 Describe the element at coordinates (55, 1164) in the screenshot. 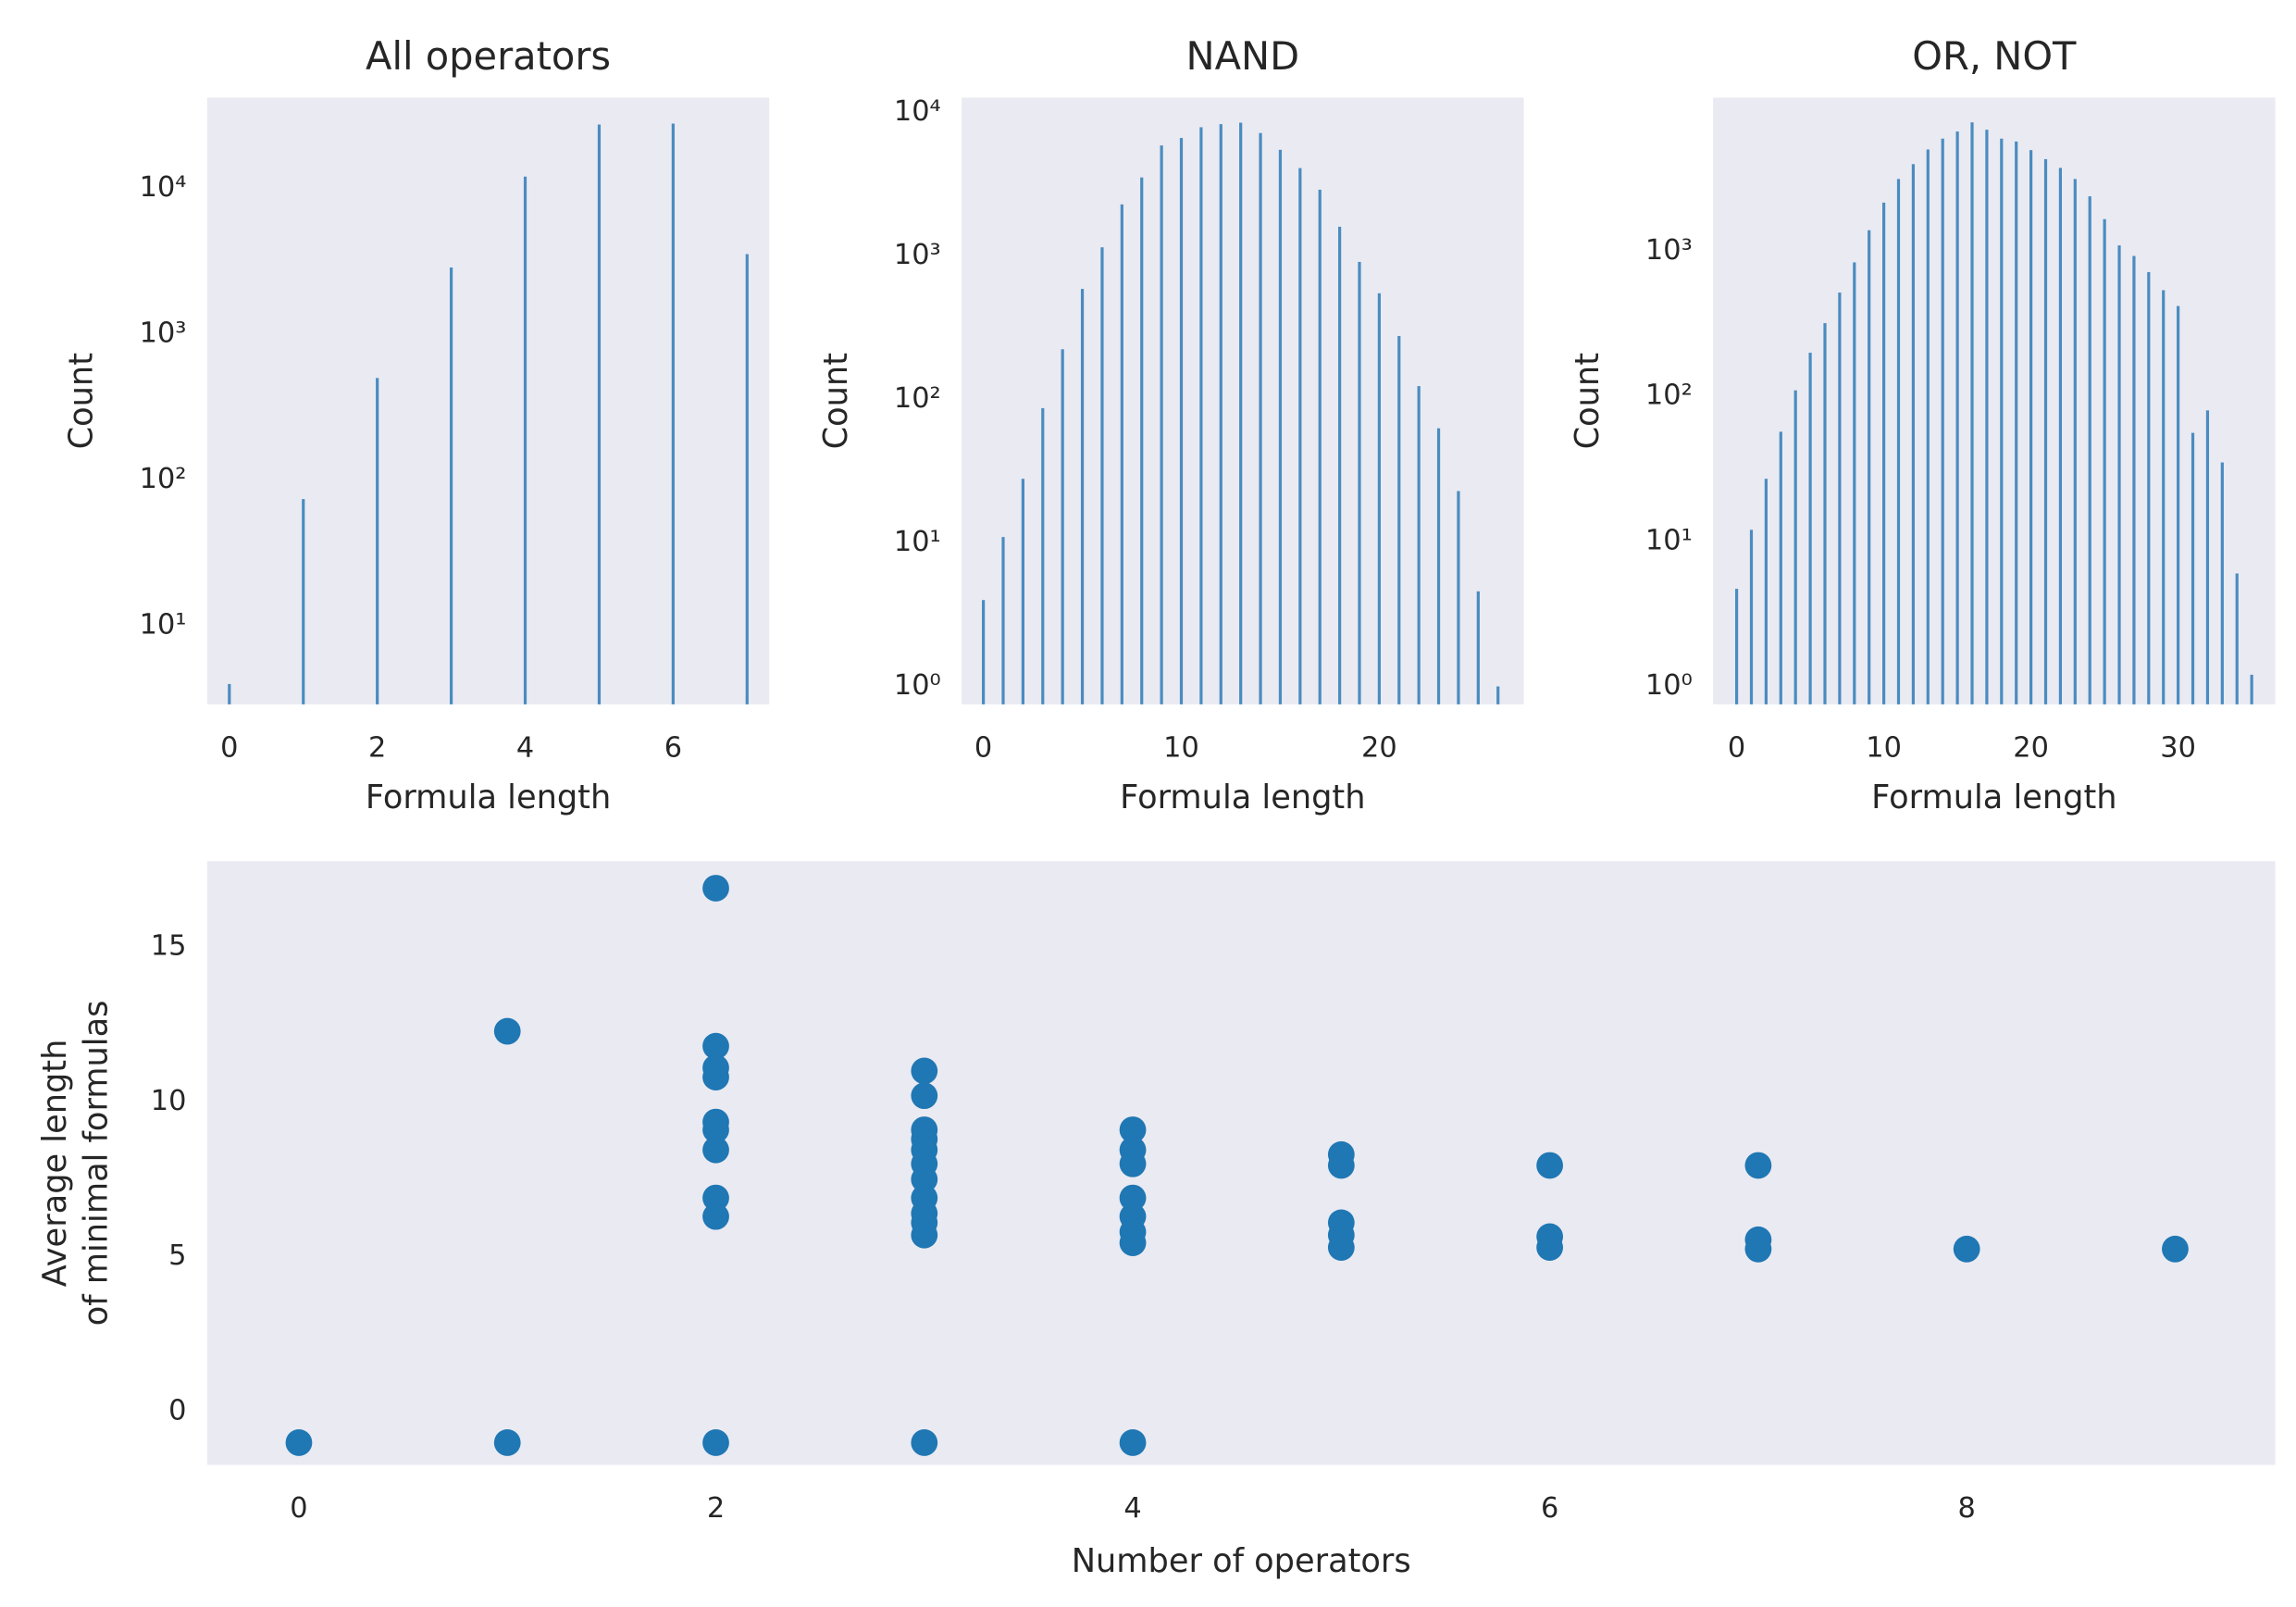

I see `y-axis-label: Average length` at that location.